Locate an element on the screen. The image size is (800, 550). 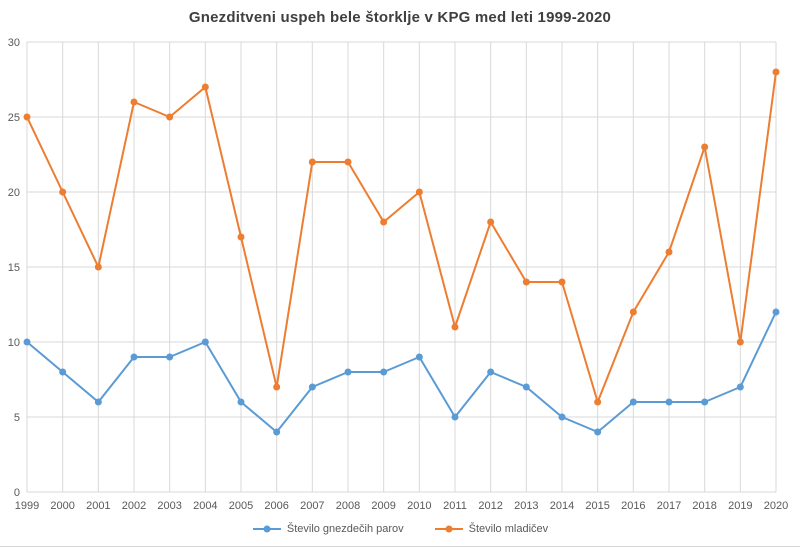
x-tick-label: 2017 is located at coordinates (669, 506).